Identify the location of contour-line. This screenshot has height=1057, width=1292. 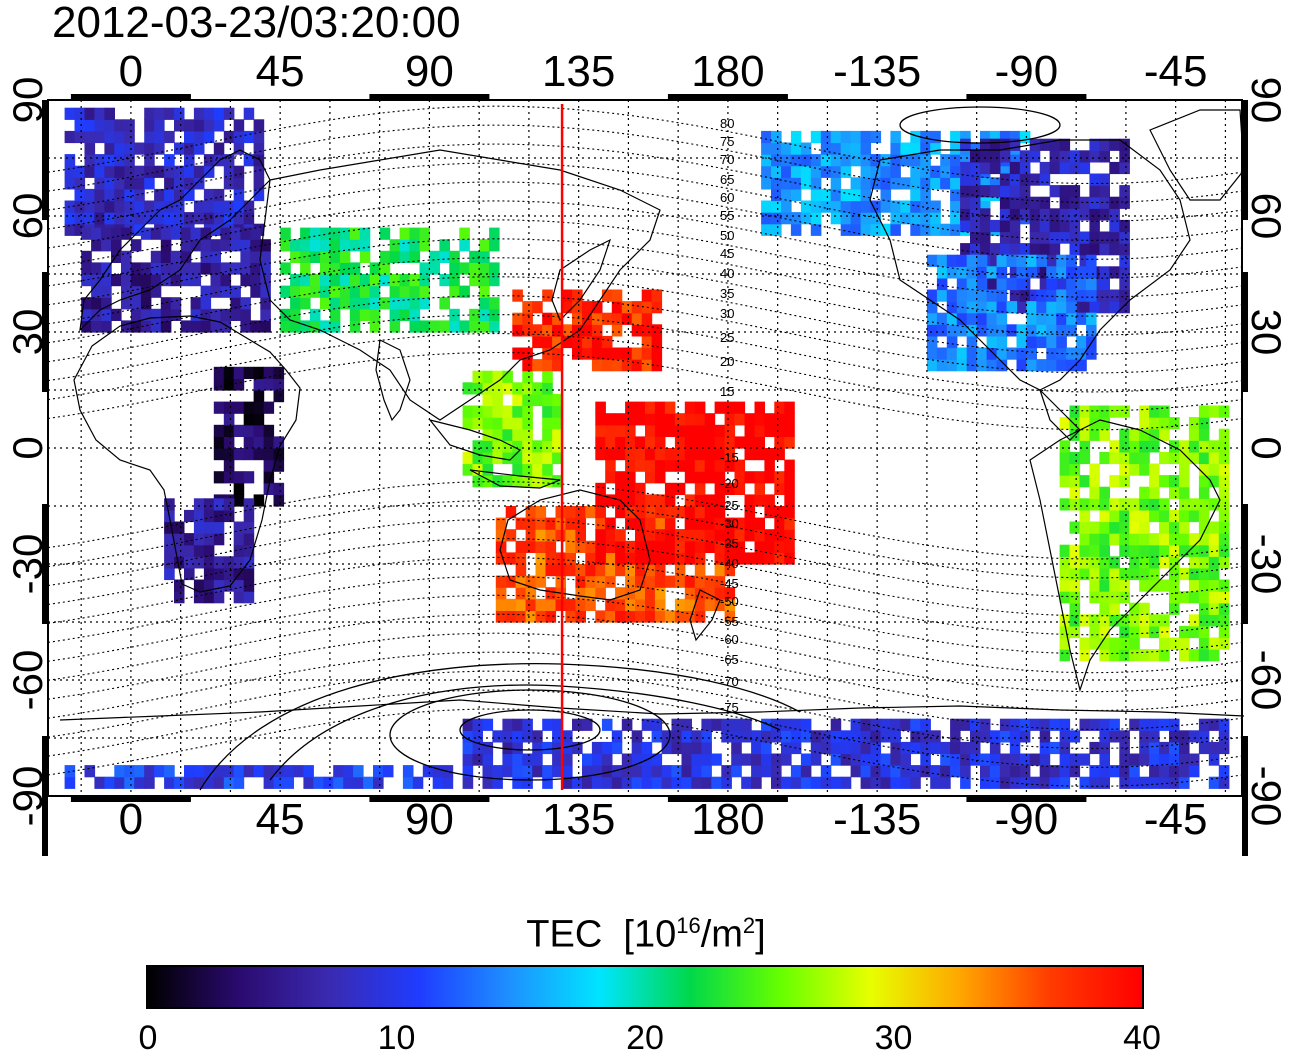
(645, 220).